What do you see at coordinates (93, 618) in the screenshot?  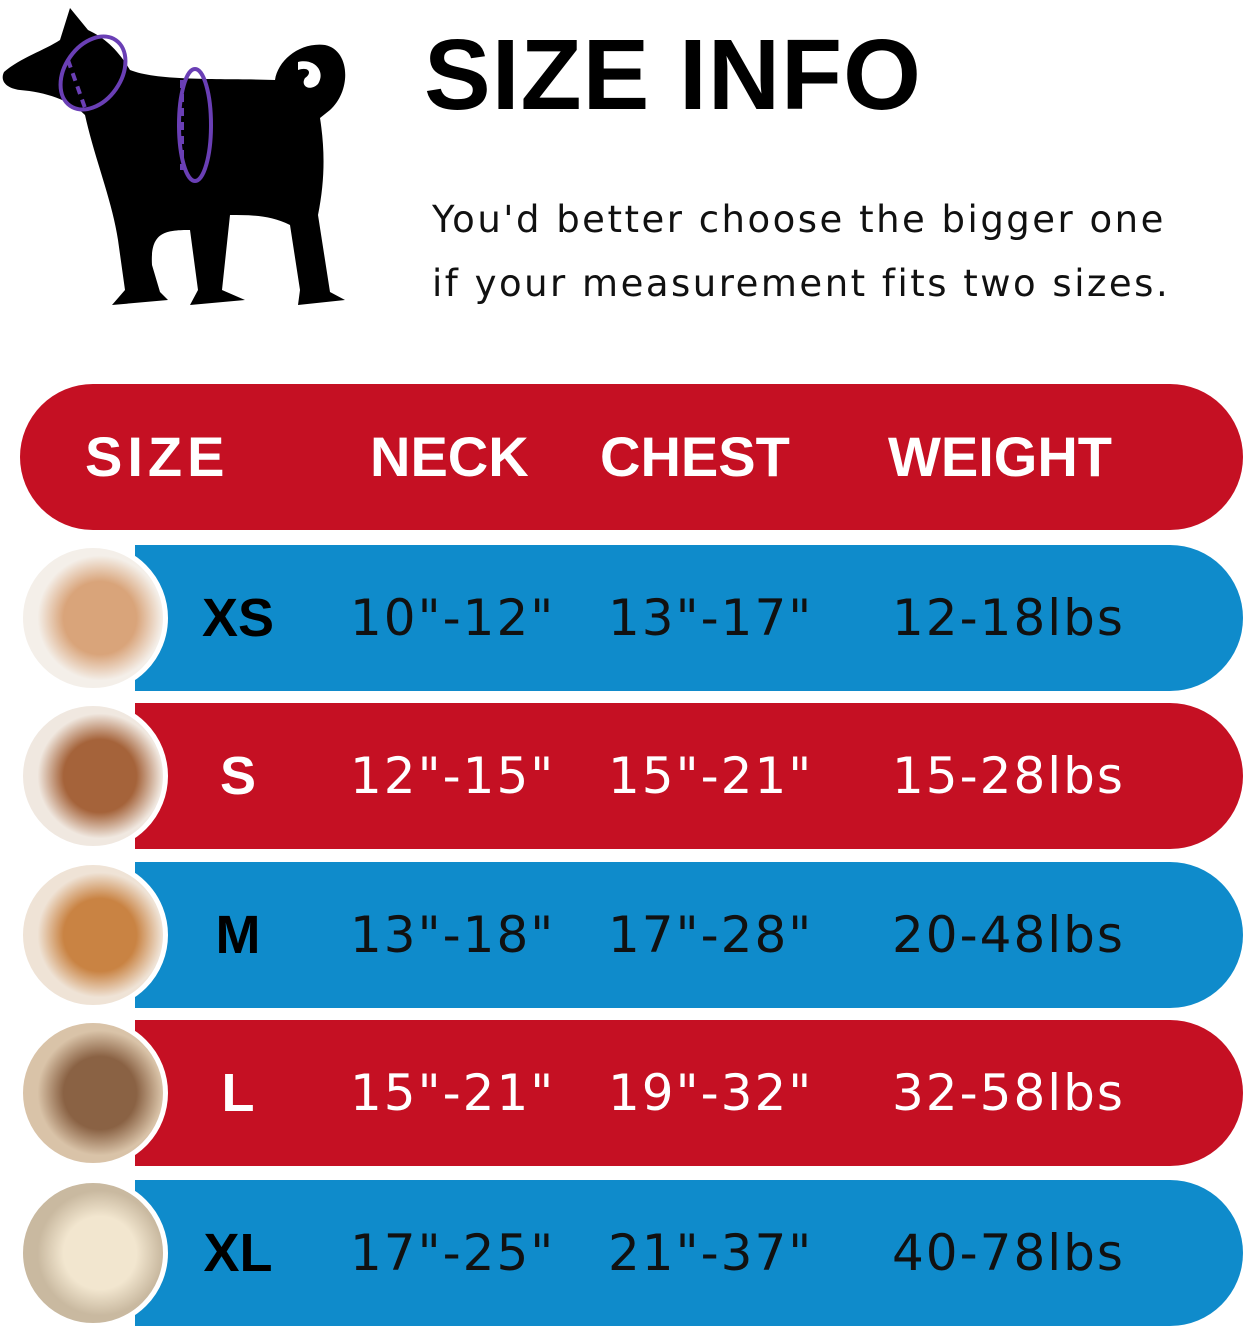 I see `dog-photo-pomeranian` at bounding box center [93, 618].